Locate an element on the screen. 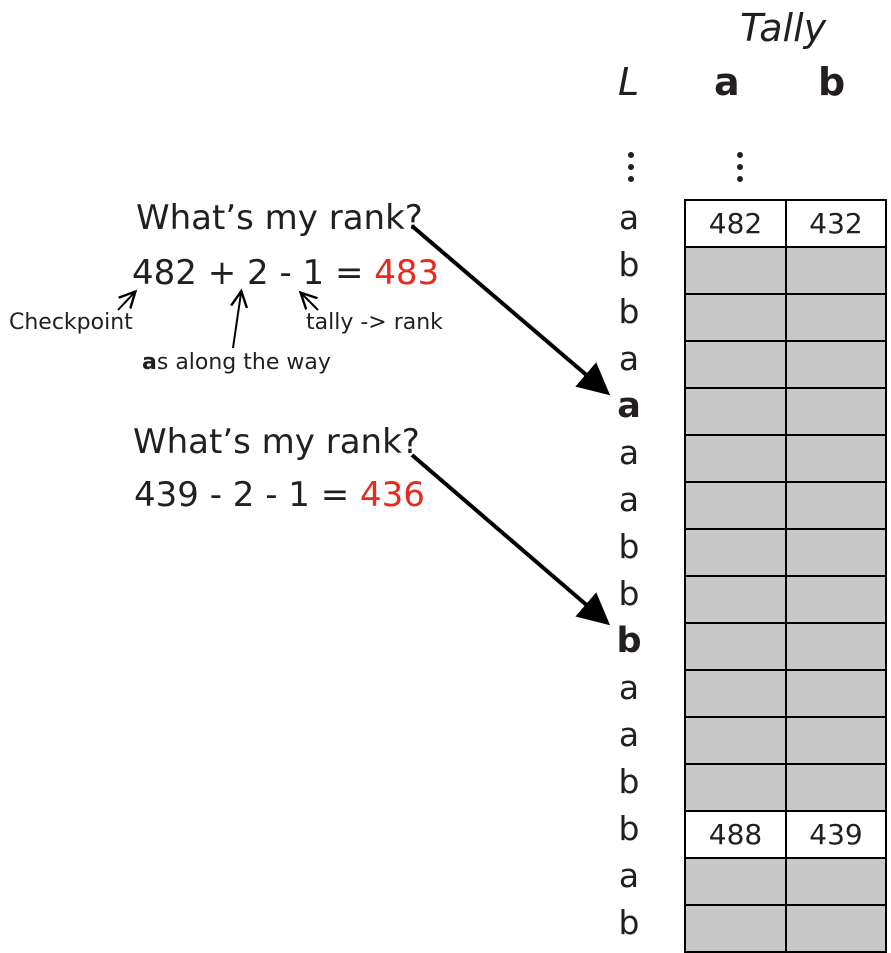  tally-title: Tally is located at coordinates (783, 28).